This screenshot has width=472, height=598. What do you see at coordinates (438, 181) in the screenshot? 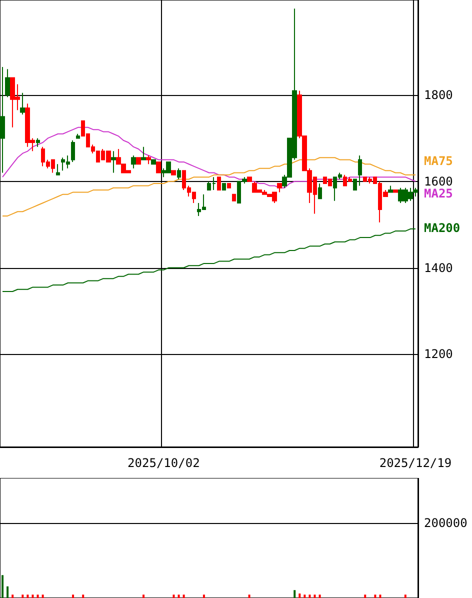
I see `y-tick-label: 1600` at bounding box center [438, 181].